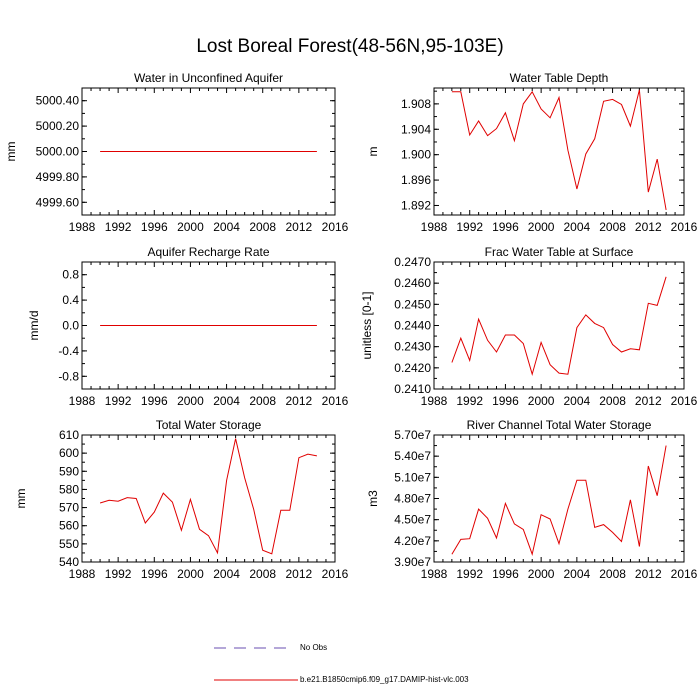  I want to click on y-tick-label: 1.896, so click(416, 180).